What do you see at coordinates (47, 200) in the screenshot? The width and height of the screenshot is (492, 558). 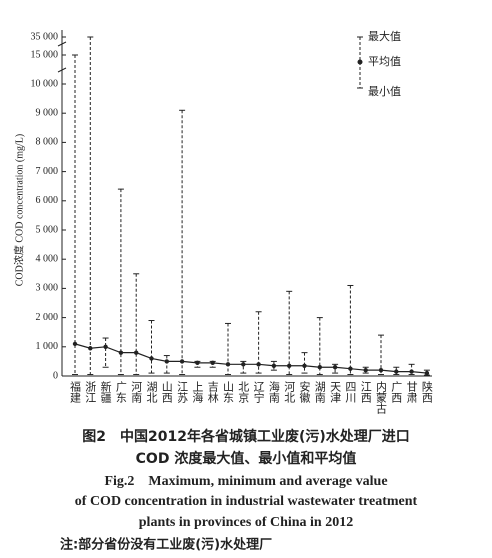 I see `y-tick-label: 6 000` at bounding box center [47, 200].